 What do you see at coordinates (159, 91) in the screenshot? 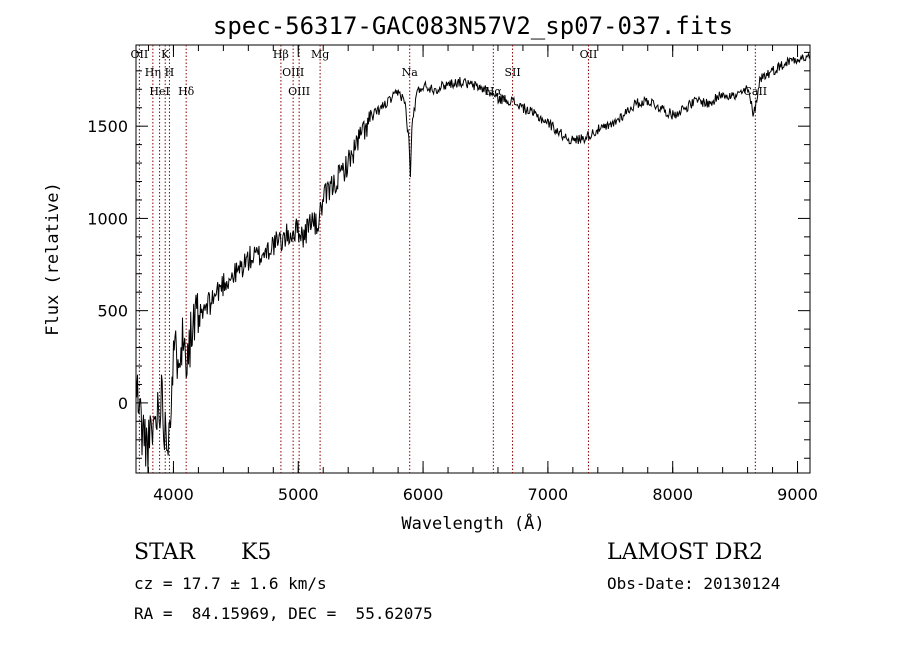
I see `emission-line-label: HeI` at bounding box center [159, 91].